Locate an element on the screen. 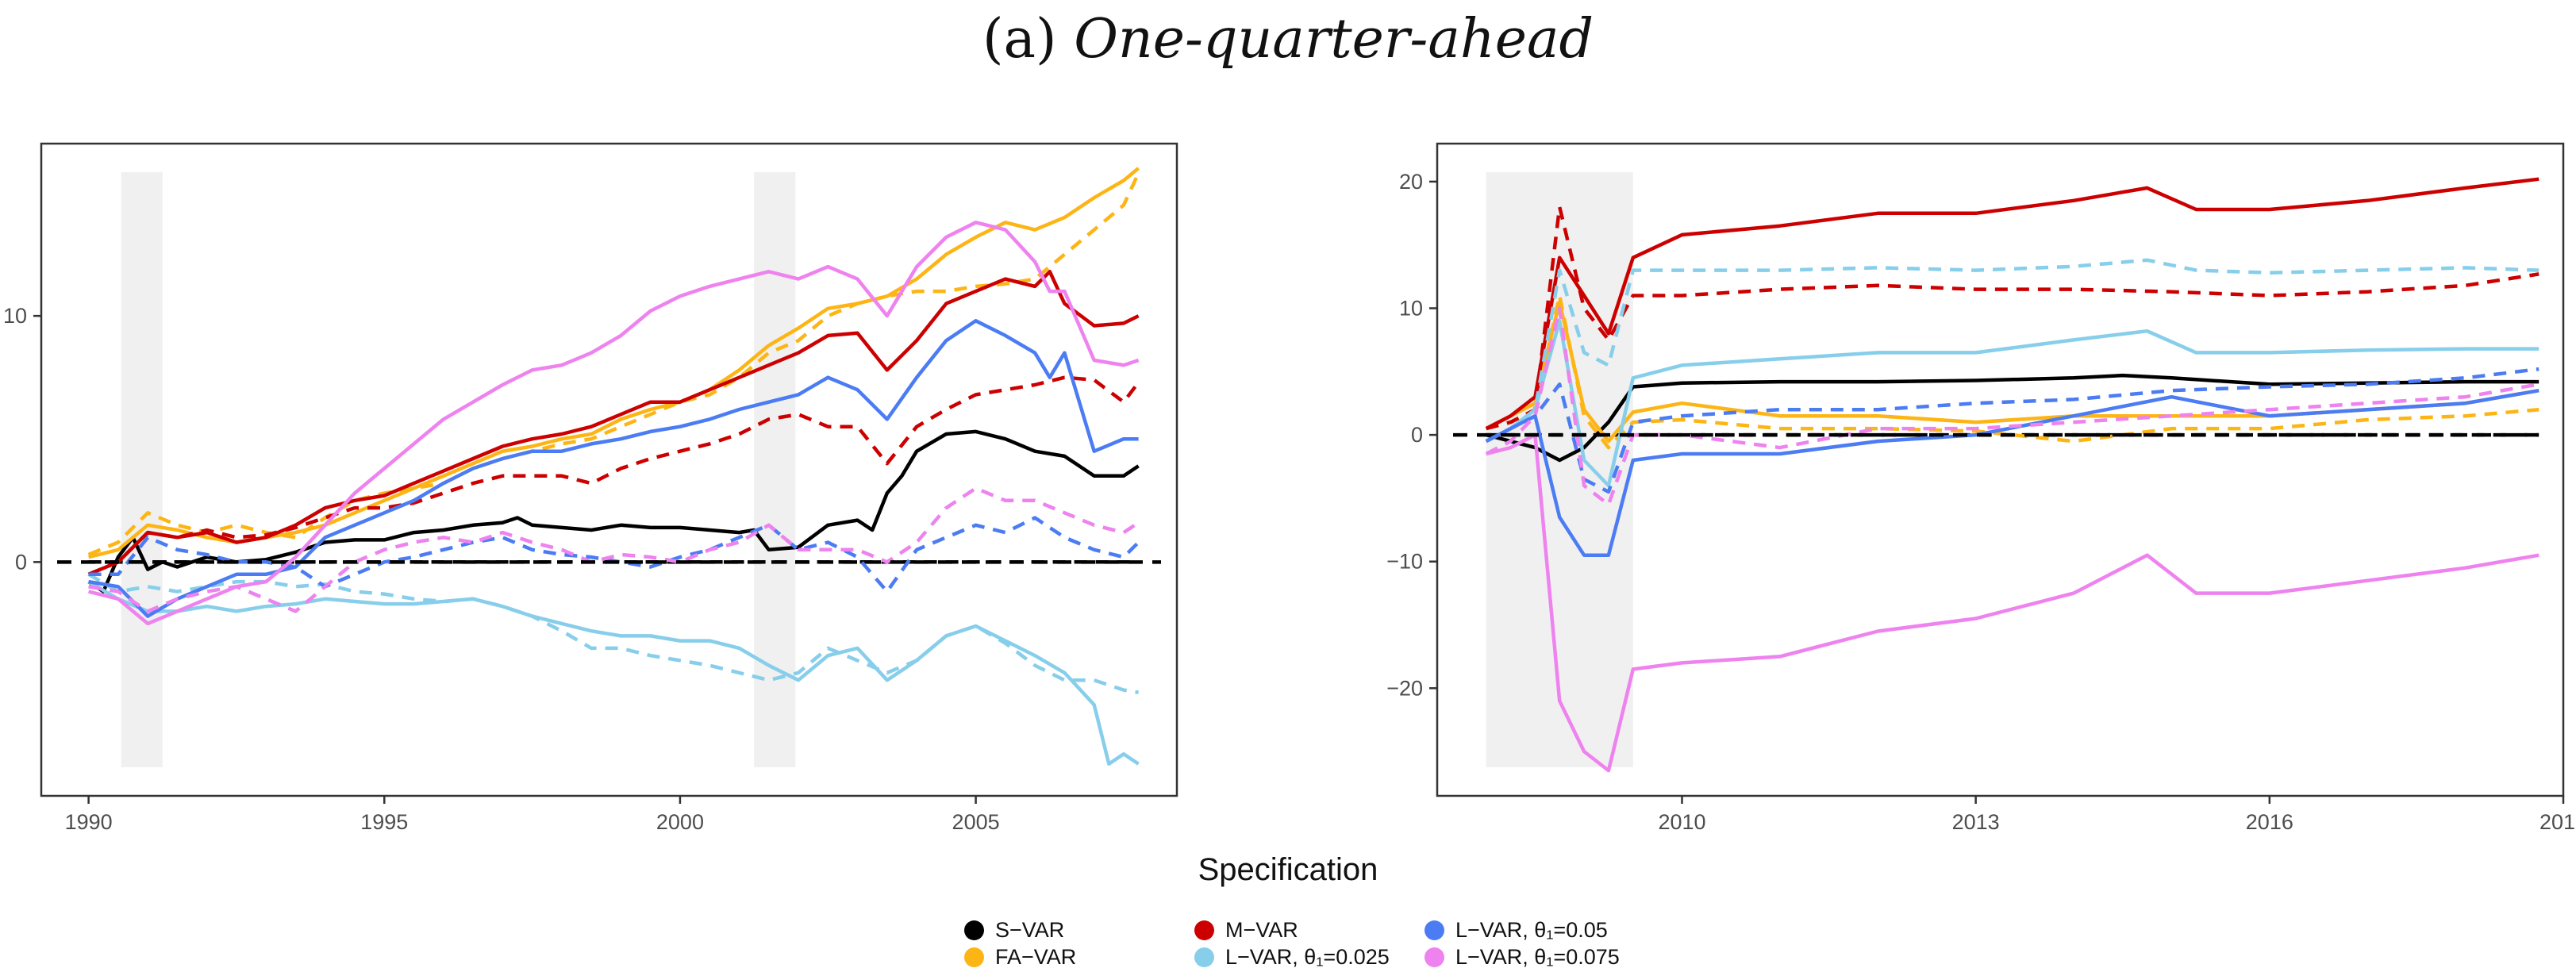 This screenshot has width=2576, height=972. x-tick-label: 2005 is located at coordinates (976, 822).